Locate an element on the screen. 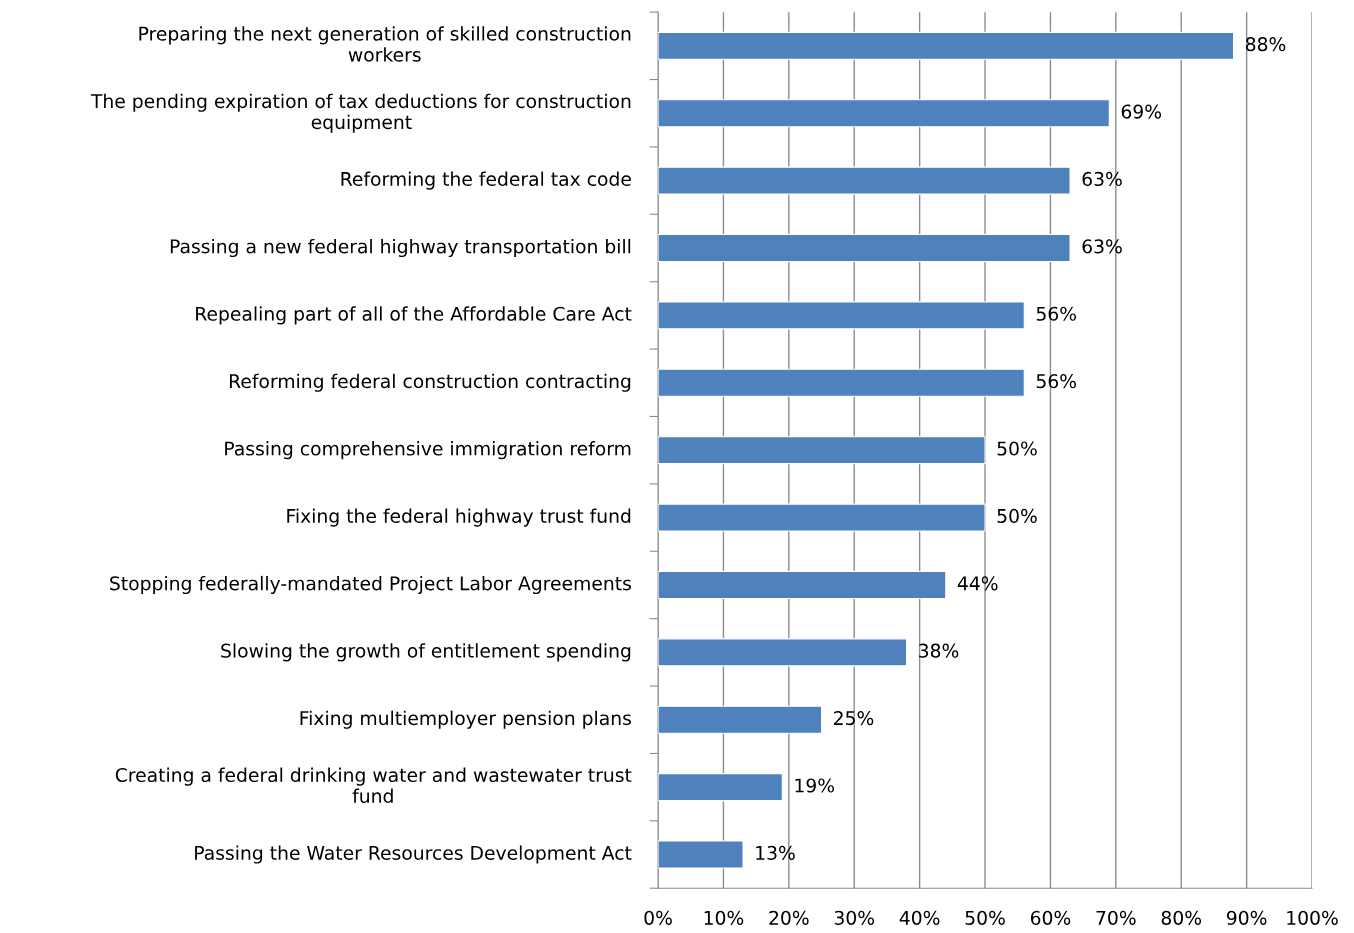  y-tick-label: Passing comprehensive immigration reform is located at coordinates (428, 450).